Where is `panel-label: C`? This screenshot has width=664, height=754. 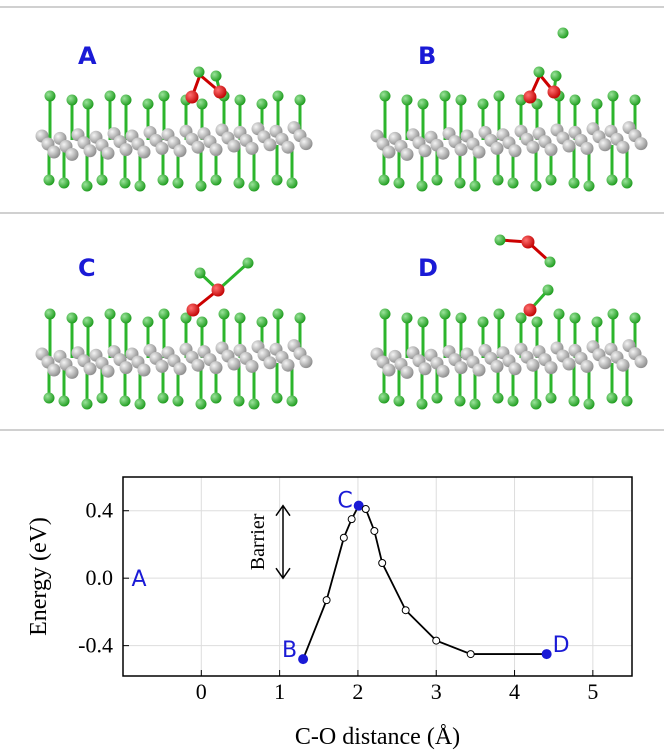 panel-label: C is located at coordinates (87, 268).